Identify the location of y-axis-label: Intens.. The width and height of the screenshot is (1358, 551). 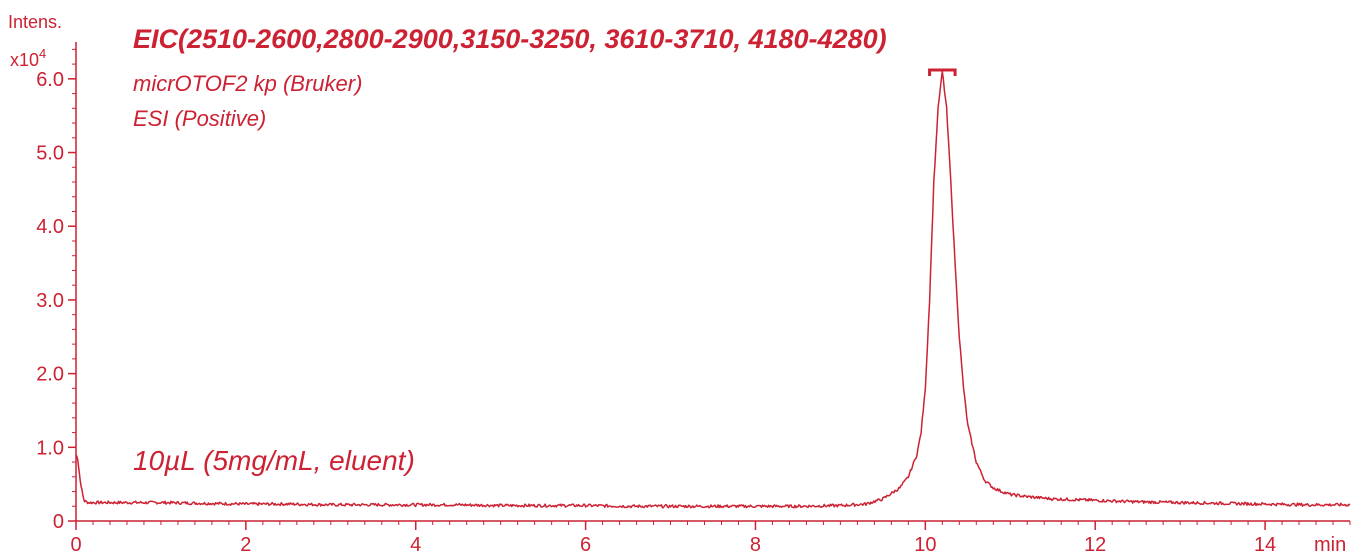
(35, 22).